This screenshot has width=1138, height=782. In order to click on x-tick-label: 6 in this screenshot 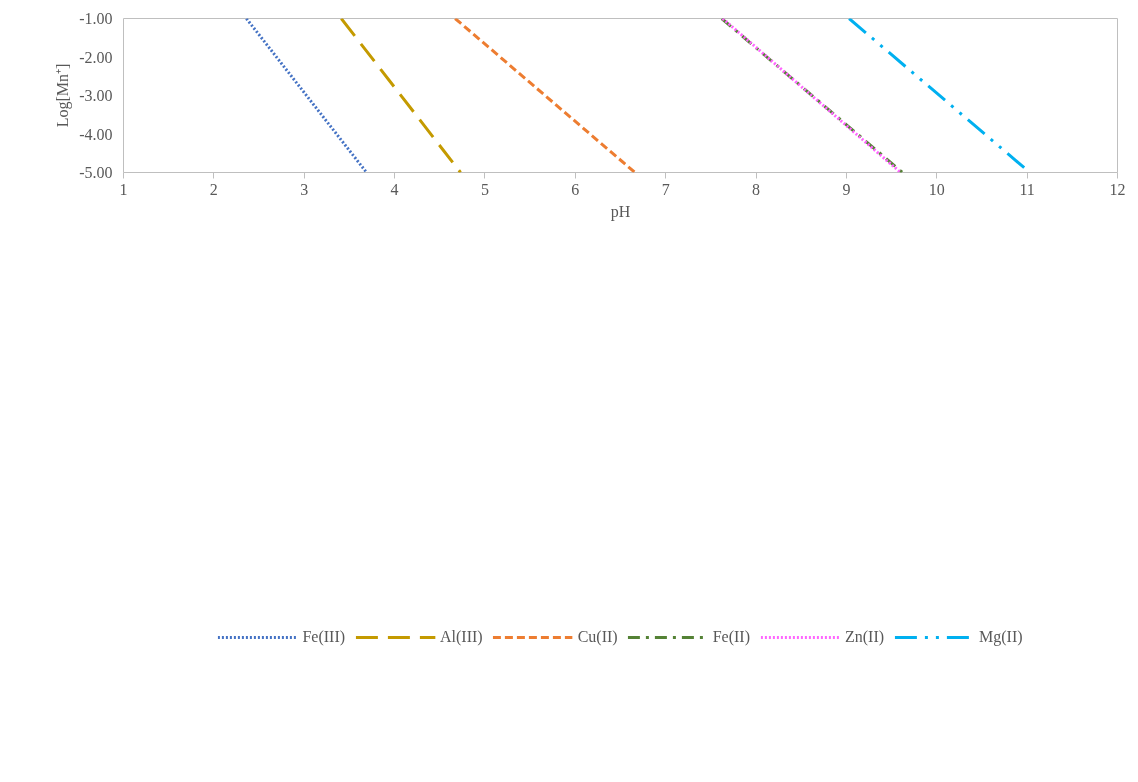, I will do `click(575, 189)`.